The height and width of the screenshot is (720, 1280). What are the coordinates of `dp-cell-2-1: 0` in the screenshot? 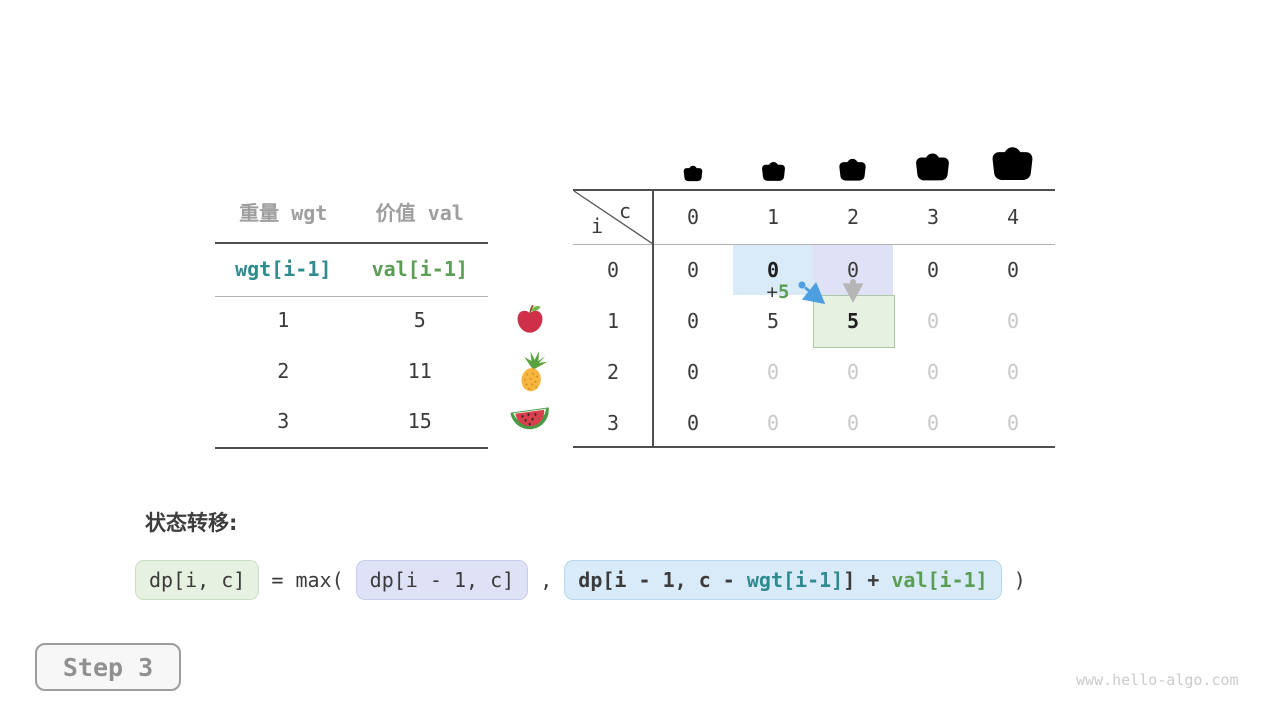 It's located at (773, 371).